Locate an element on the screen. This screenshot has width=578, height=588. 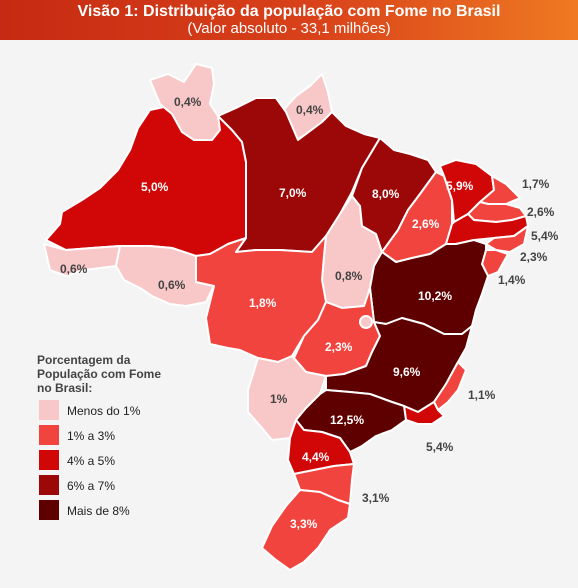
map-subtitle: (Valor absoluto - 33,1 milhões) is located at coordinates (289, 28).